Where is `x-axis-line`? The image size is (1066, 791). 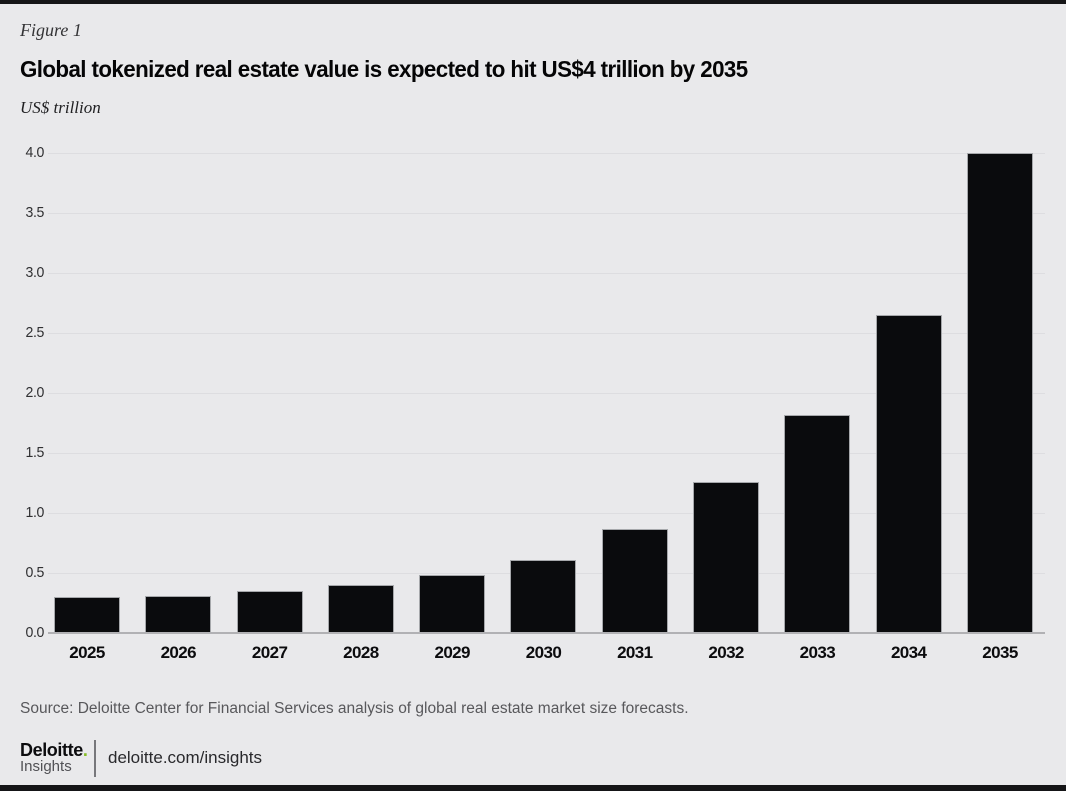
x-axis-line is located at coordinates (546, 633).